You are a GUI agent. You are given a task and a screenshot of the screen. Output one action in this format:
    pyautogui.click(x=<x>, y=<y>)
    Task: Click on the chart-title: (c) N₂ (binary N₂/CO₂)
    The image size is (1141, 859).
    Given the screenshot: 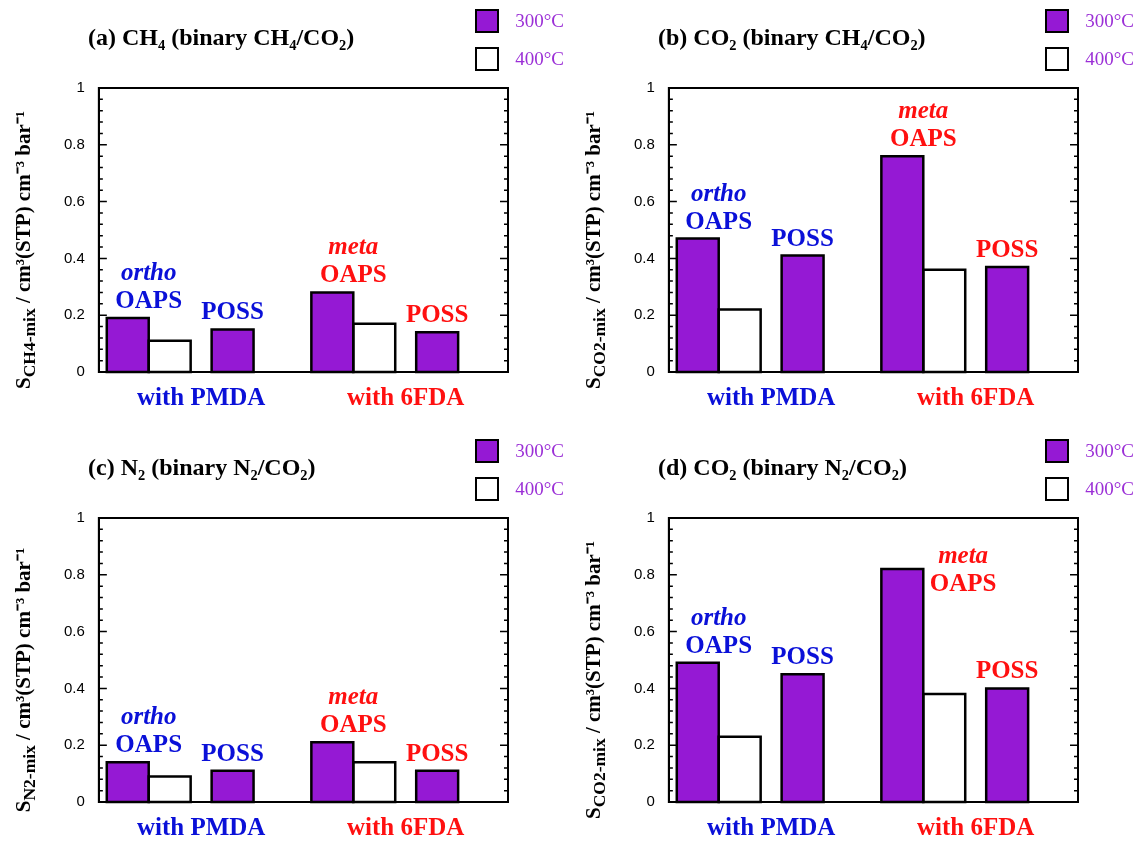 What is the action you would take?
    pyautogui.click(x=202, y=467)
    